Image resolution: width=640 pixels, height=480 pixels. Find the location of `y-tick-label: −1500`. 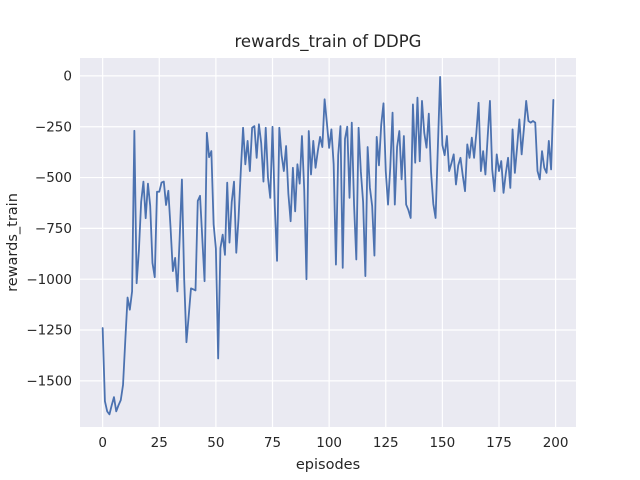

y-tick-label: −1500 is located at coordinates (49, 382).